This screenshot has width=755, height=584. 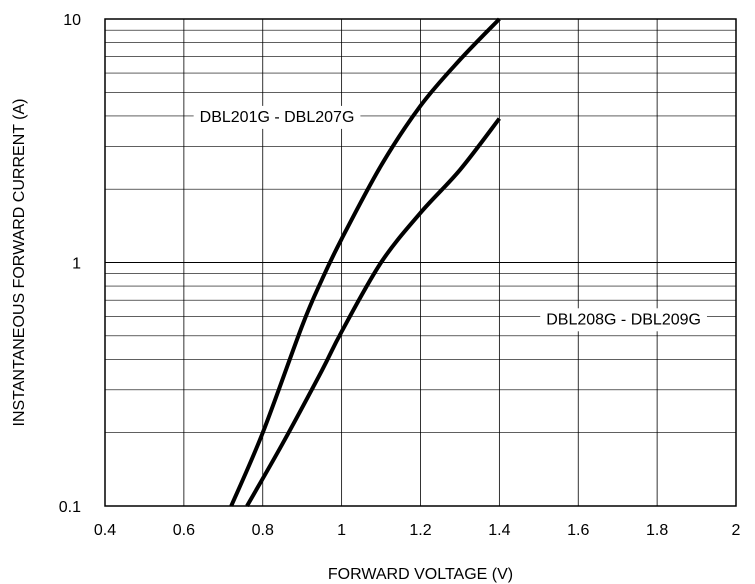 I want to click on x-tick-label: 1.6, so click(x=578, y=530).